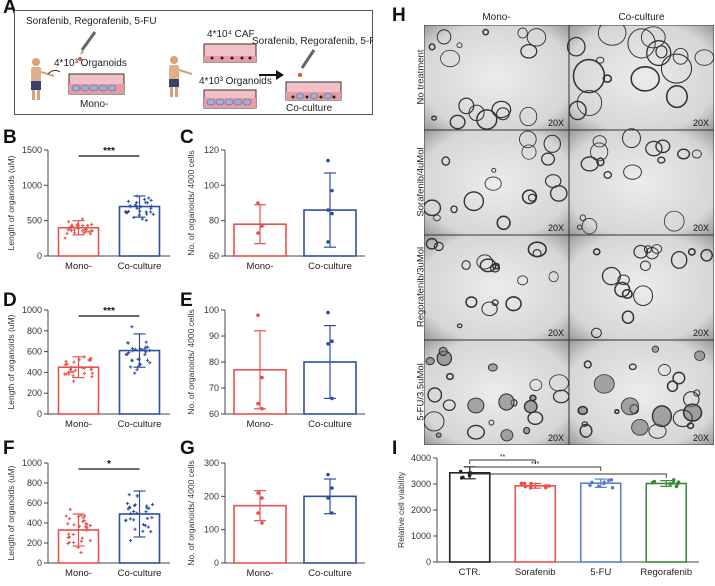 The width and height of the screenshot is (715, 586). What do you see at coordinates (235, 81) in the screenshot?
I see `schematic-organoids-co: 4*10³ Organoids` at bounding box center [235, 81].